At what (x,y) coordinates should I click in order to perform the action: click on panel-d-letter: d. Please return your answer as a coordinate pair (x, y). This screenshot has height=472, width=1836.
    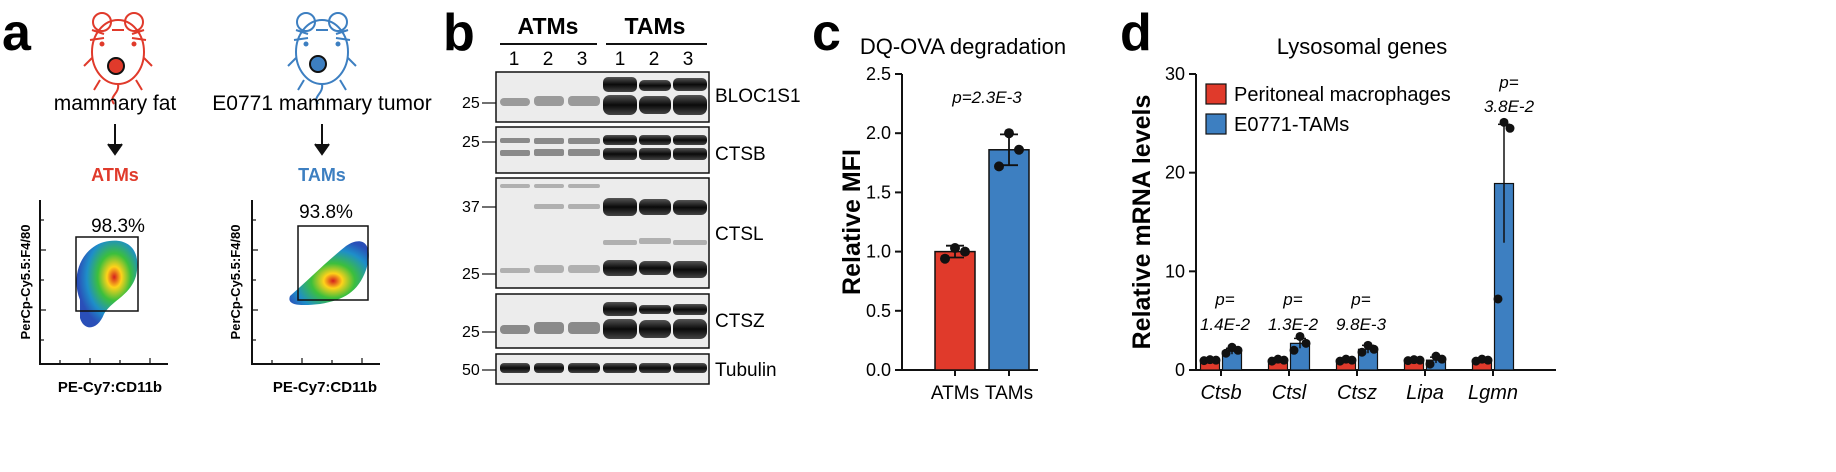
    Looking at the image, I should click on (1136, 33).